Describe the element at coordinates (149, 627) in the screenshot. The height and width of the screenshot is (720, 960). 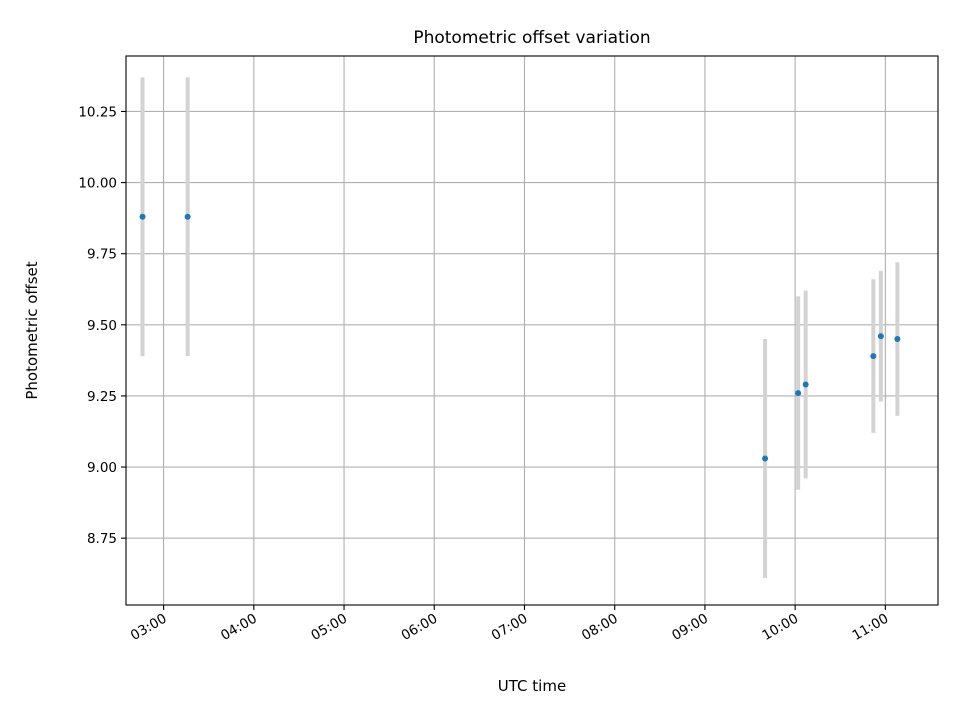
I see `x-tick-label: 03:00` at that location.